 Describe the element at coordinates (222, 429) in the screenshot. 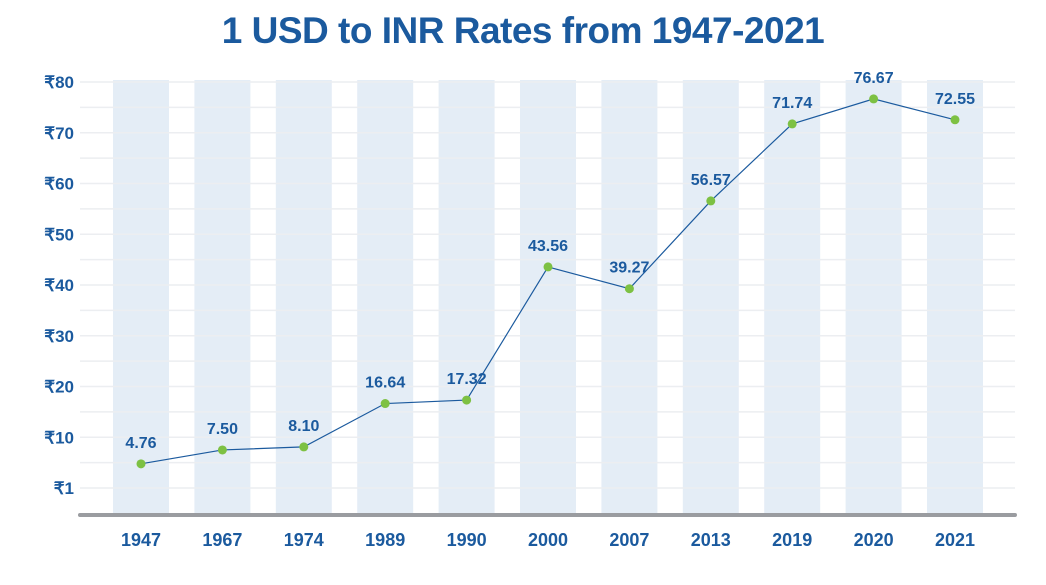

I see `data-label: 7.50` at that location.